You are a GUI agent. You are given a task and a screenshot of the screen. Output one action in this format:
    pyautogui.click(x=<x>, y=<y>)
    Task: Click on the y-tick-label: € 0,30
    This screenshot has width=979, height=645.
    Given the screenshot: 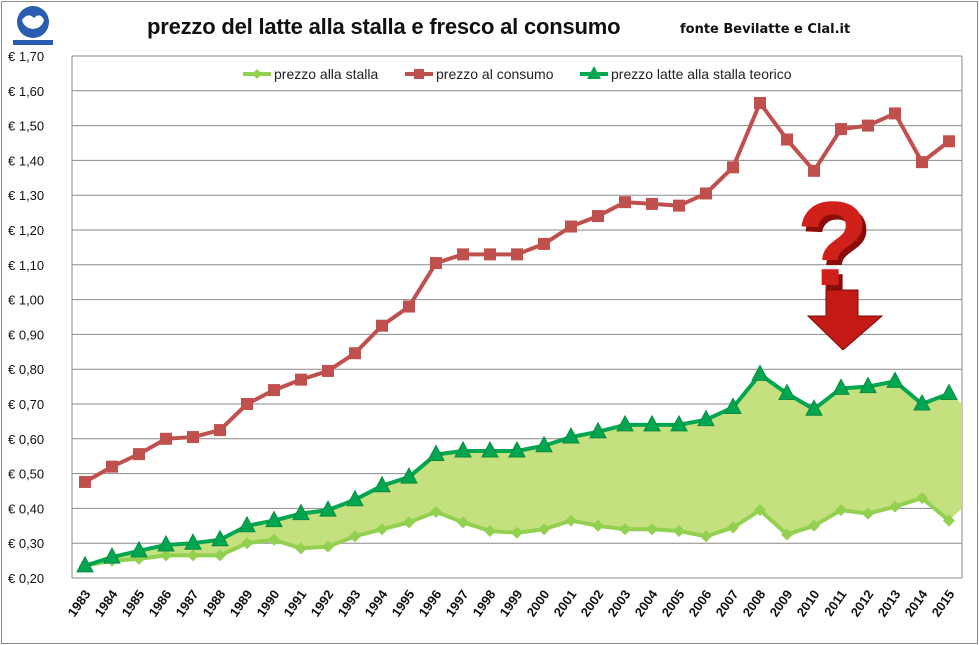 What is the action you would take?
    pyautogui.click(x=26, y=543)
    